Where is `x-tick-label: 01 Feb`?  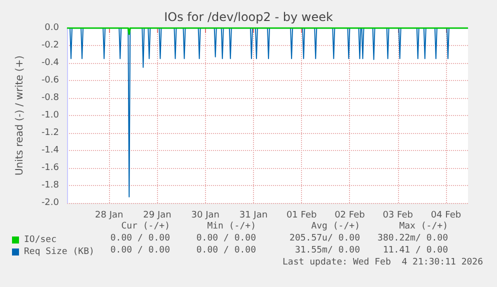 x-tick-label: 01 Feb is located at coordinates (301, 215).